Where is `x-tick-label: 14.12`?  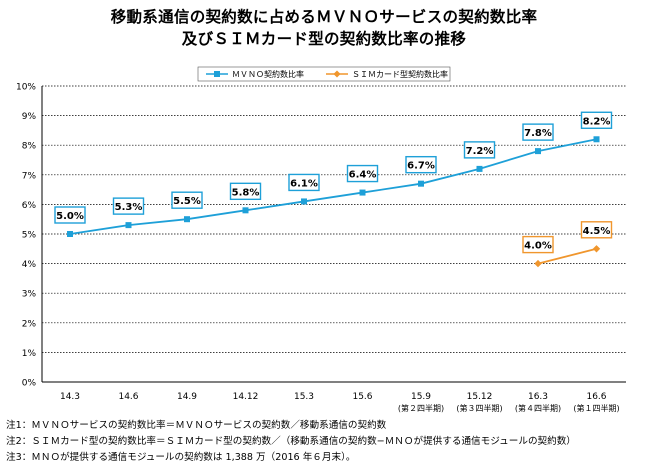
x-tick-label: 14.12 is located at coordinates (246, 397).